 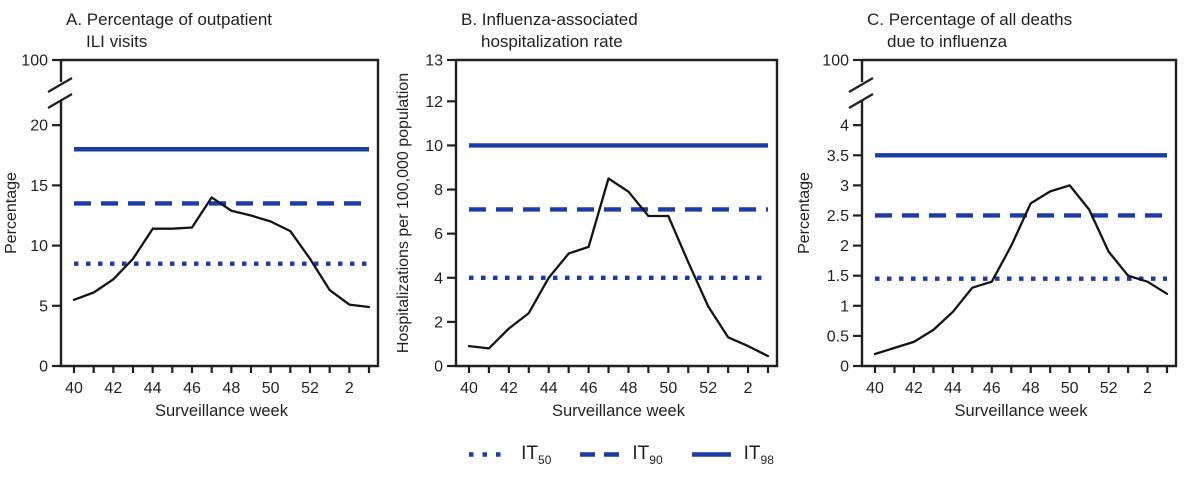 What do you see at coordinates (536, 455) in the screenshot?
I see `legend-label-it50: IT50` at bounding box center [536, 455].